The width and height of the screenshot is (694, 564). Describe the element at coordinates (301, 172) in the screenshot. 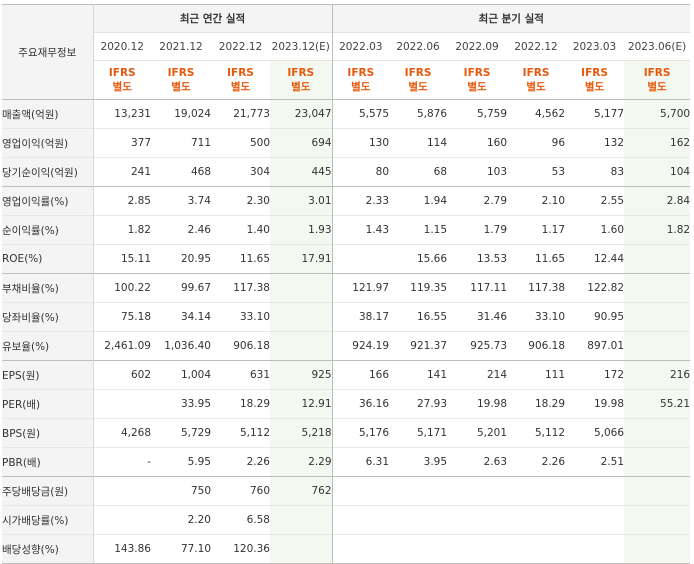

I see `table-cell: 445` at that location.